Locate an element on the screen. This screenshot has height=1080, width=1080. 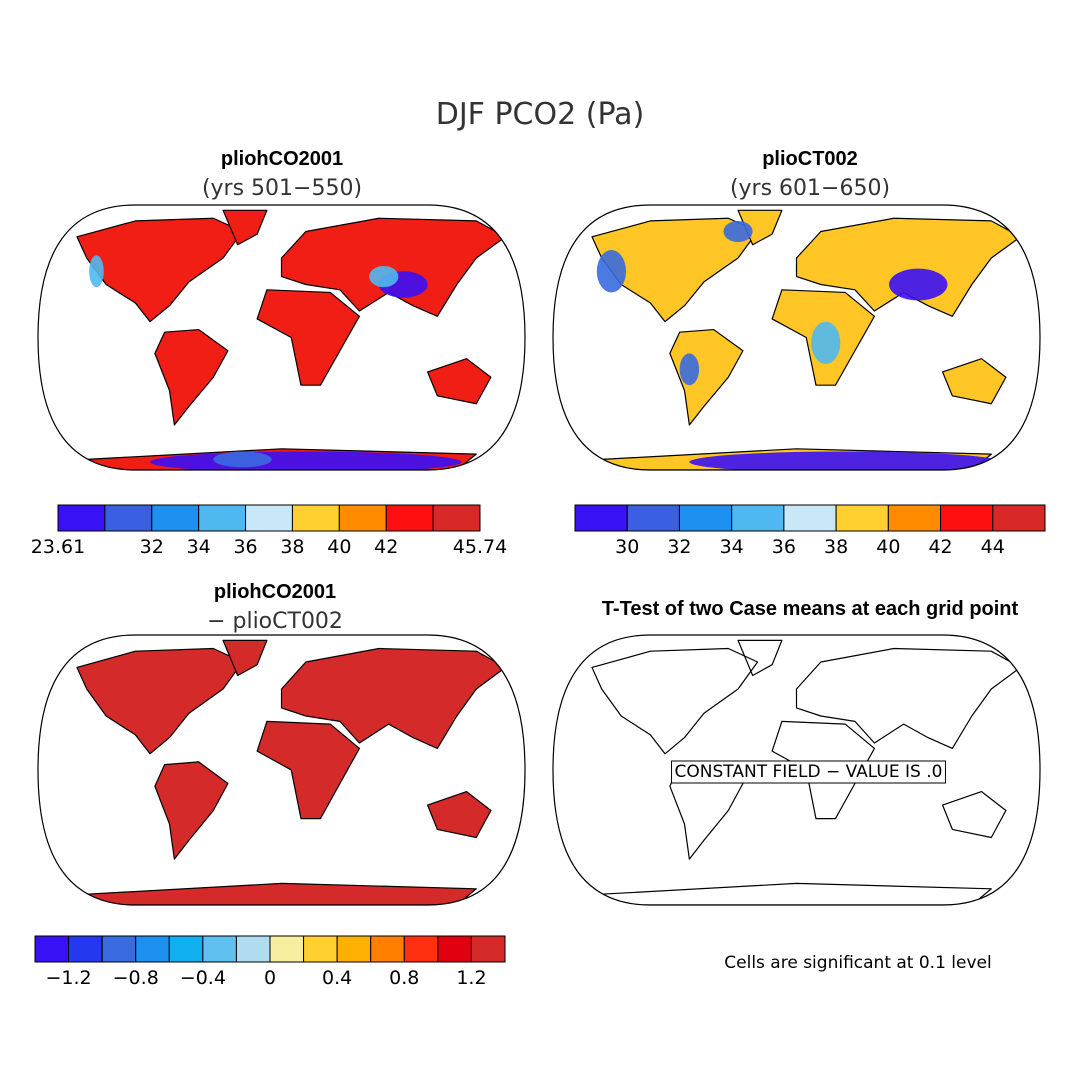
colorbar-label: −0.8 is located at coordinates (136, 978).